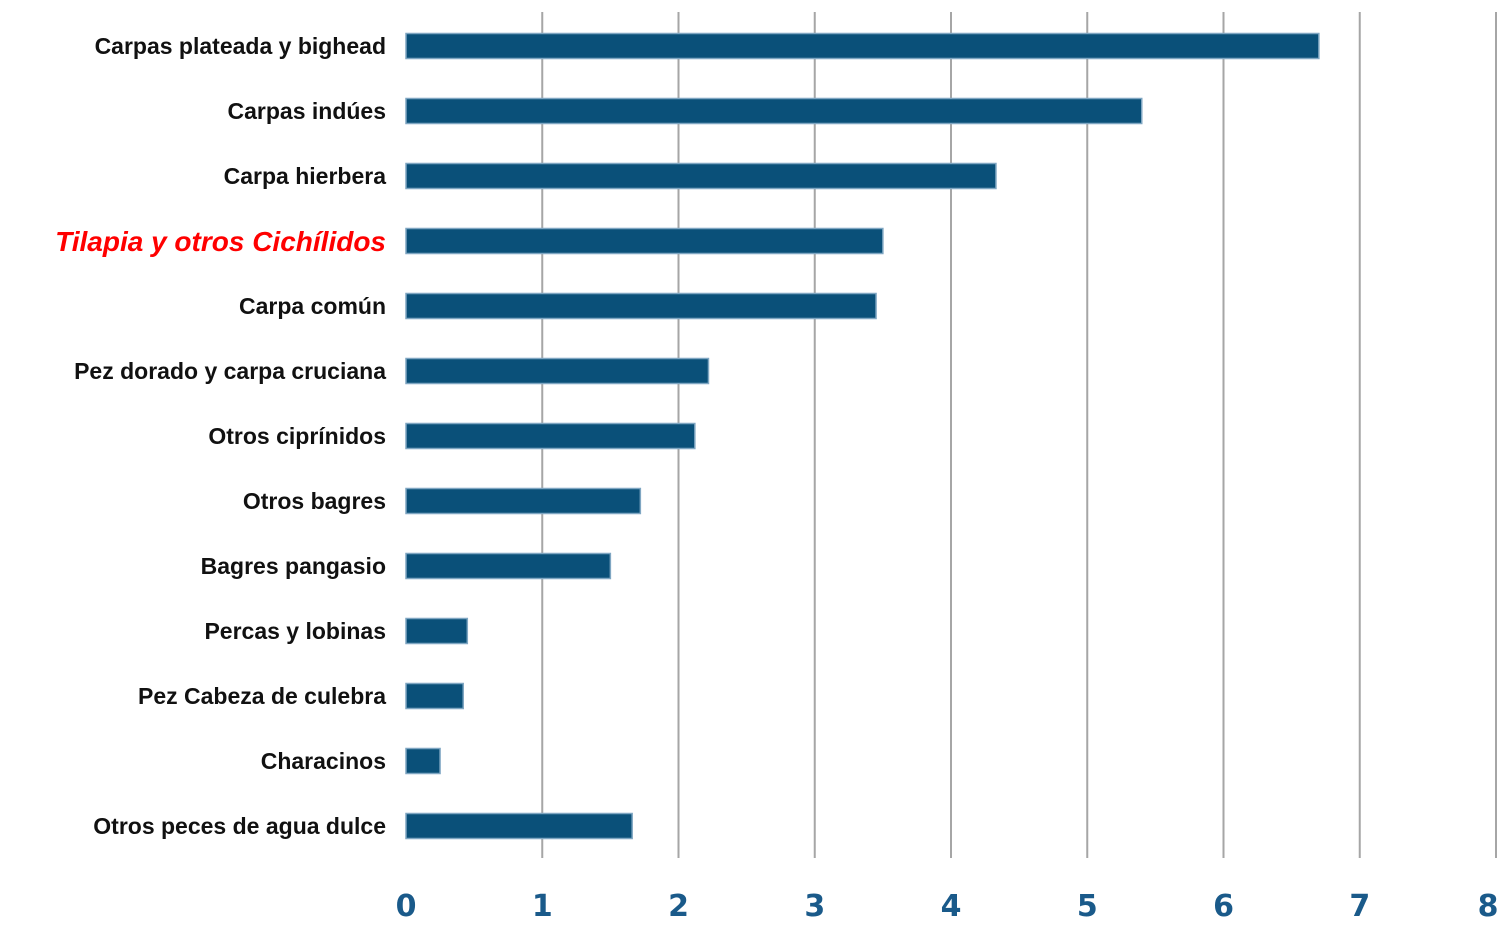  I want to click on x-tick-label: 5, so click(1087, 906).